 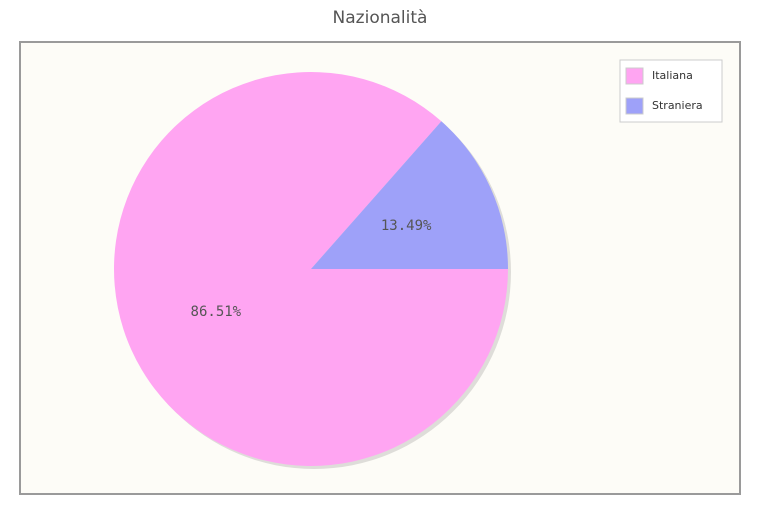 What do you see at coordinates (380, 18) in the screenshot?
I see `chart-title: Nazionalità` at bounding box center [380, 18].